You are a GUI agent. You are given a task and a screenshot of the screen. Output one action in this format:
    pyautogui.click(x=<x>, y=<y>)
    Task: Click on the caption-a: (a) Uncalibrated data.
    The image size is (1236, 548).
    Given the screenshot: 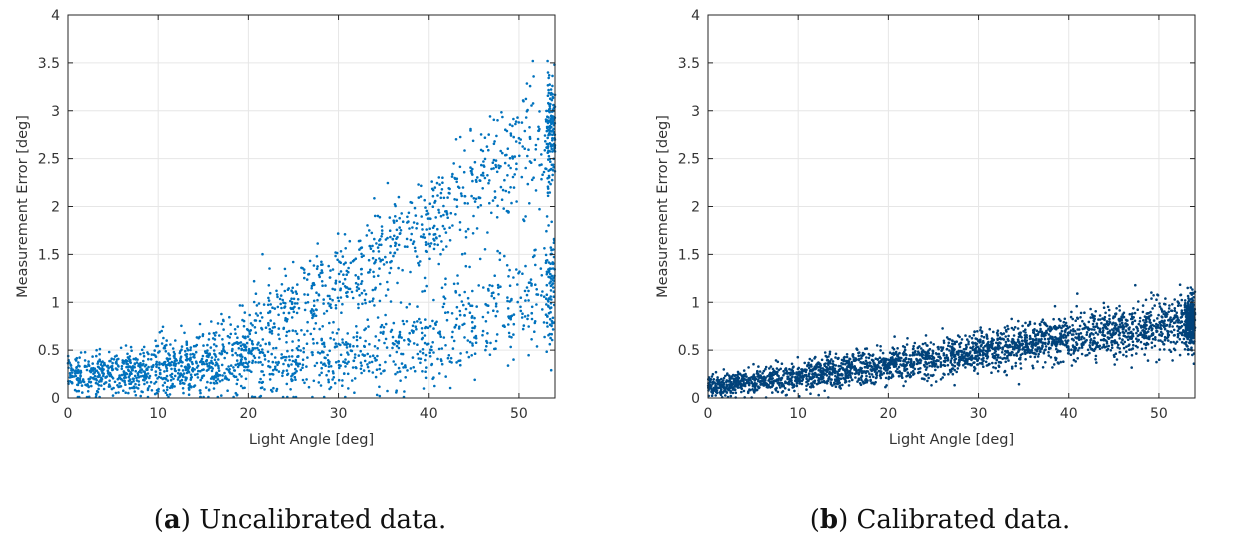 What is the action you would take?
    pyautogui.click(x=300, y=520)
    